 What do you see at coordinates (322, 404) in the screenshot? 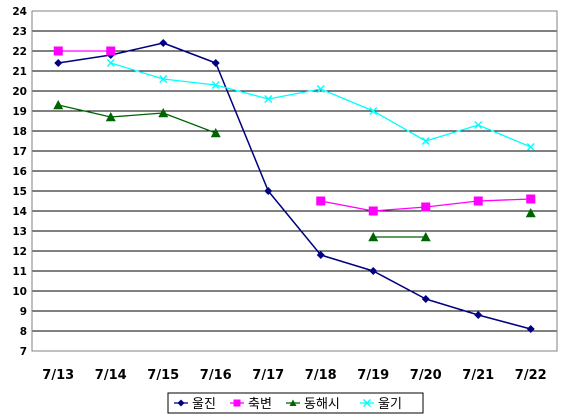
I see `legend-label-3: 동해시` at bounding box center [322, 404].